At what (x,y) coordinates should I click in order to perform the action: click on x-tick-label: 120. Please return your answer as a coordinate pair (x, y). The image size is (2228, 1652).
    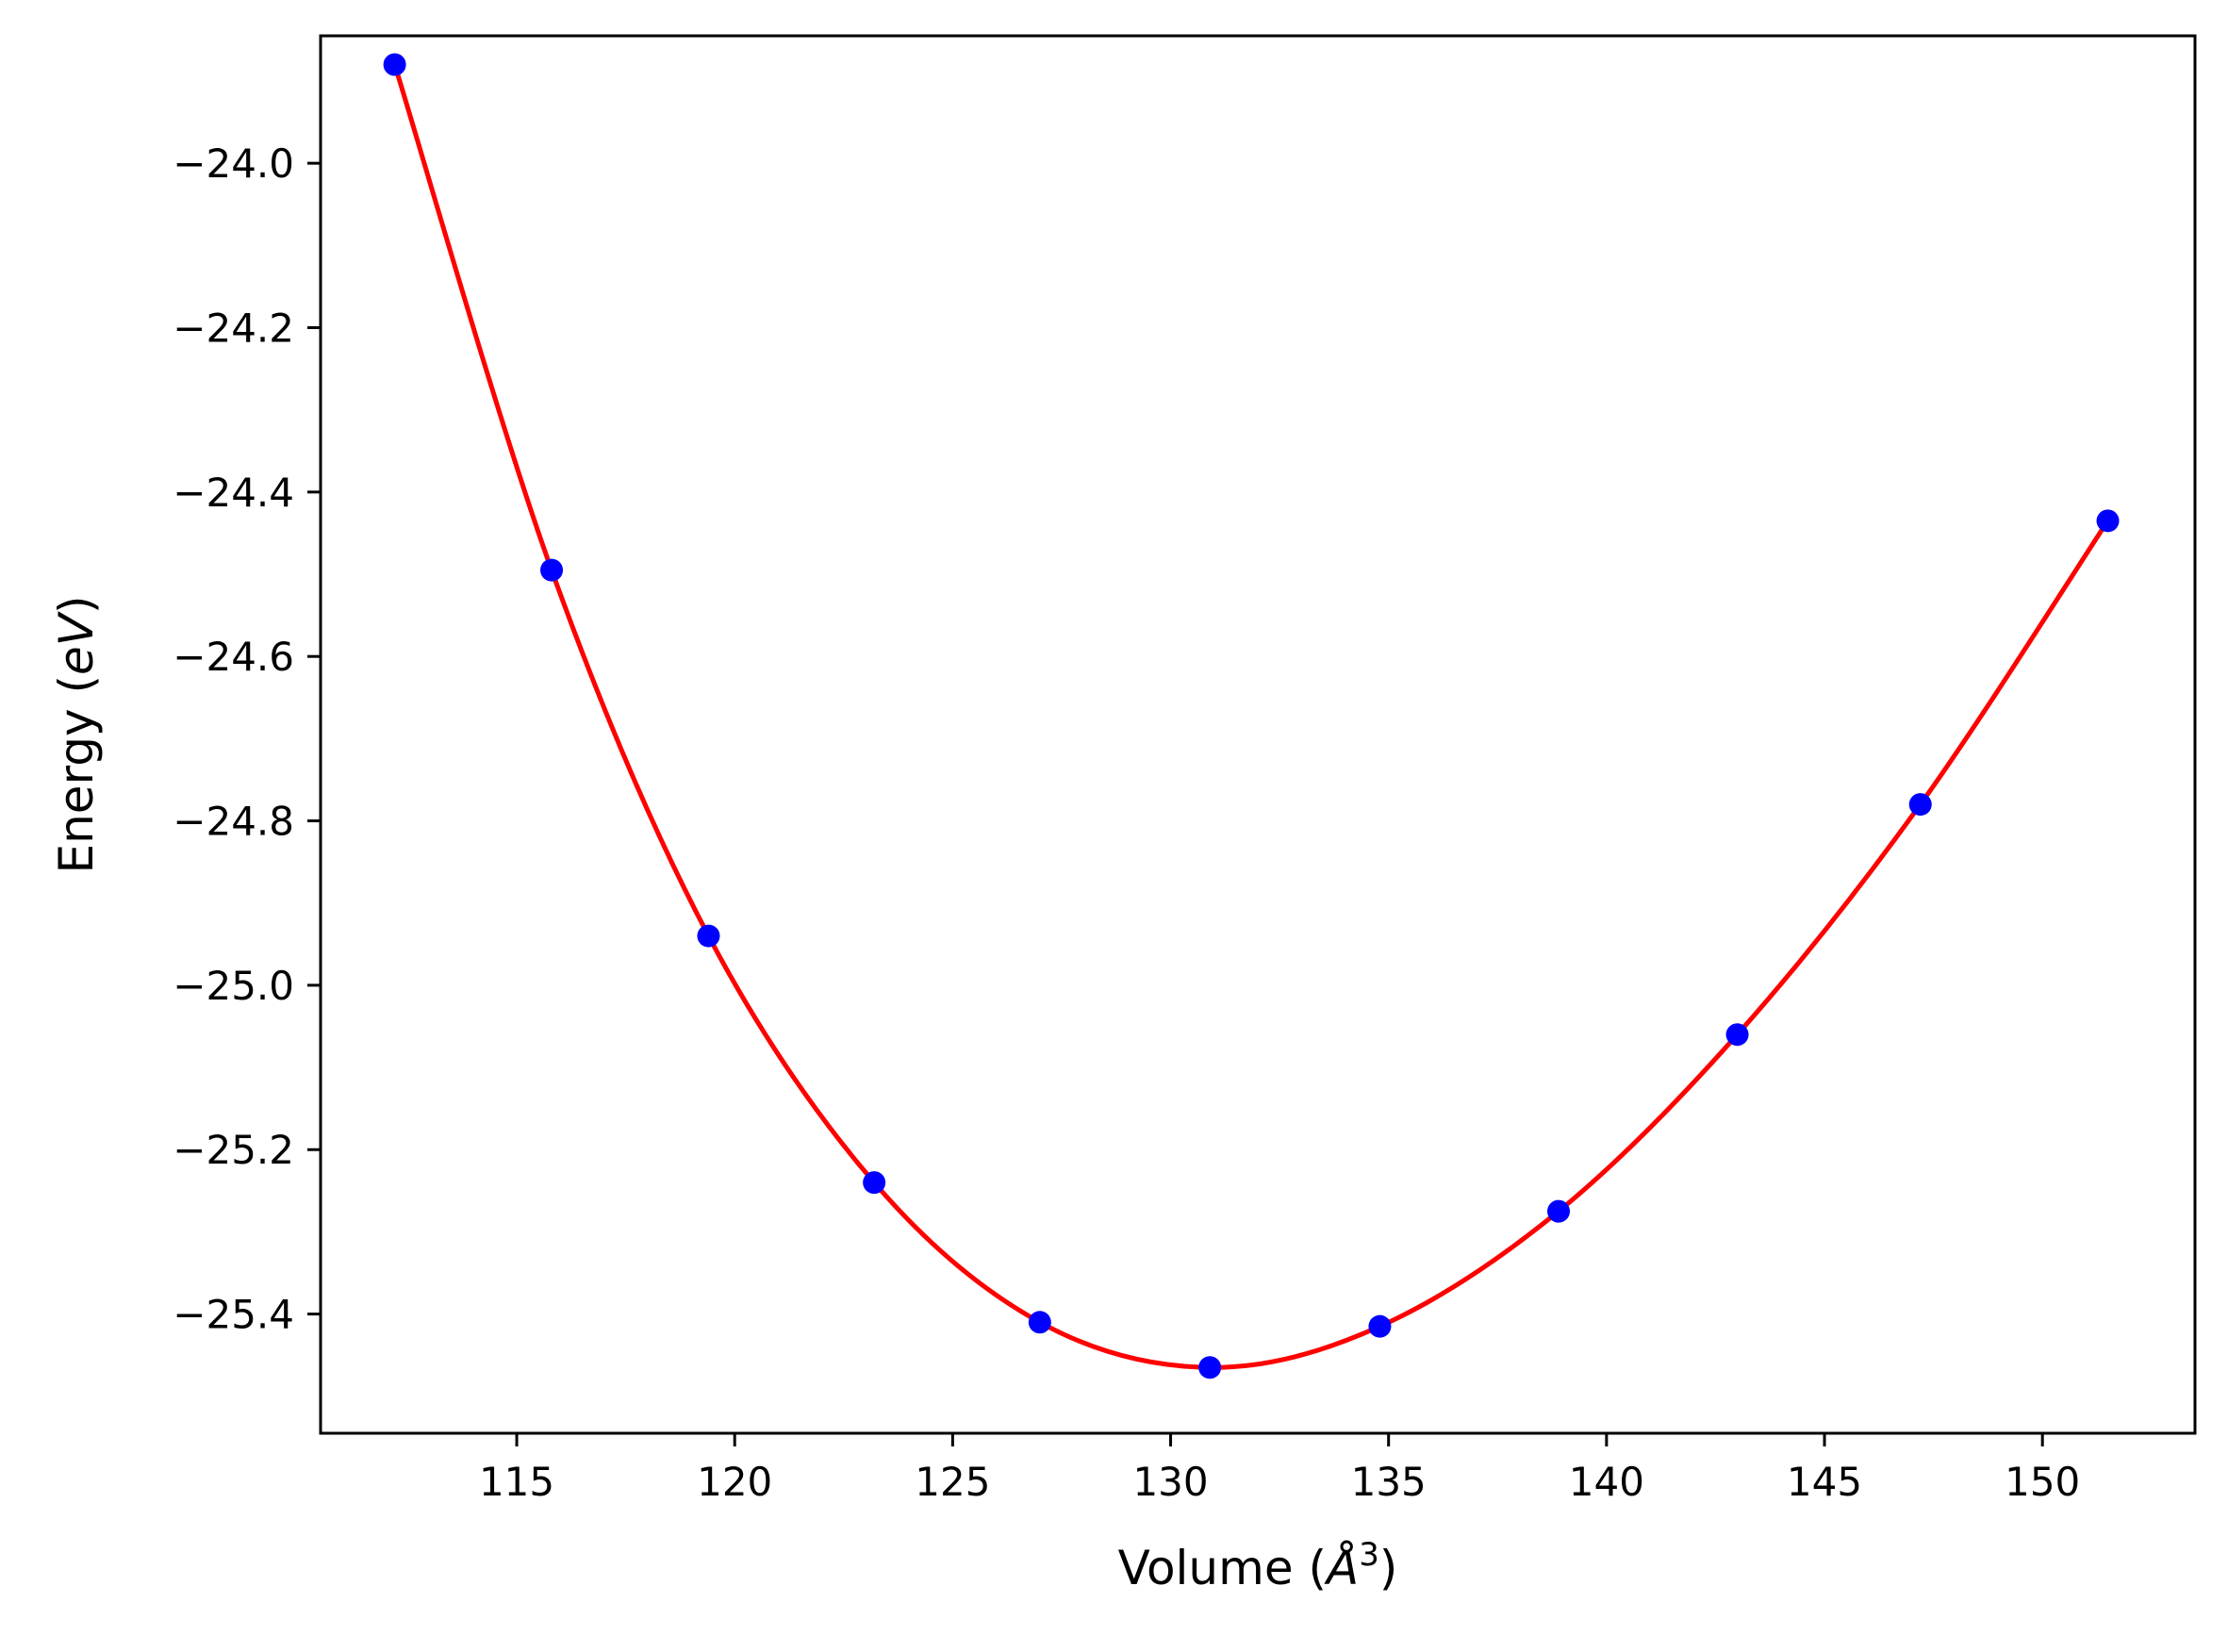
    Looking at the image, I should click on (734, 1482).